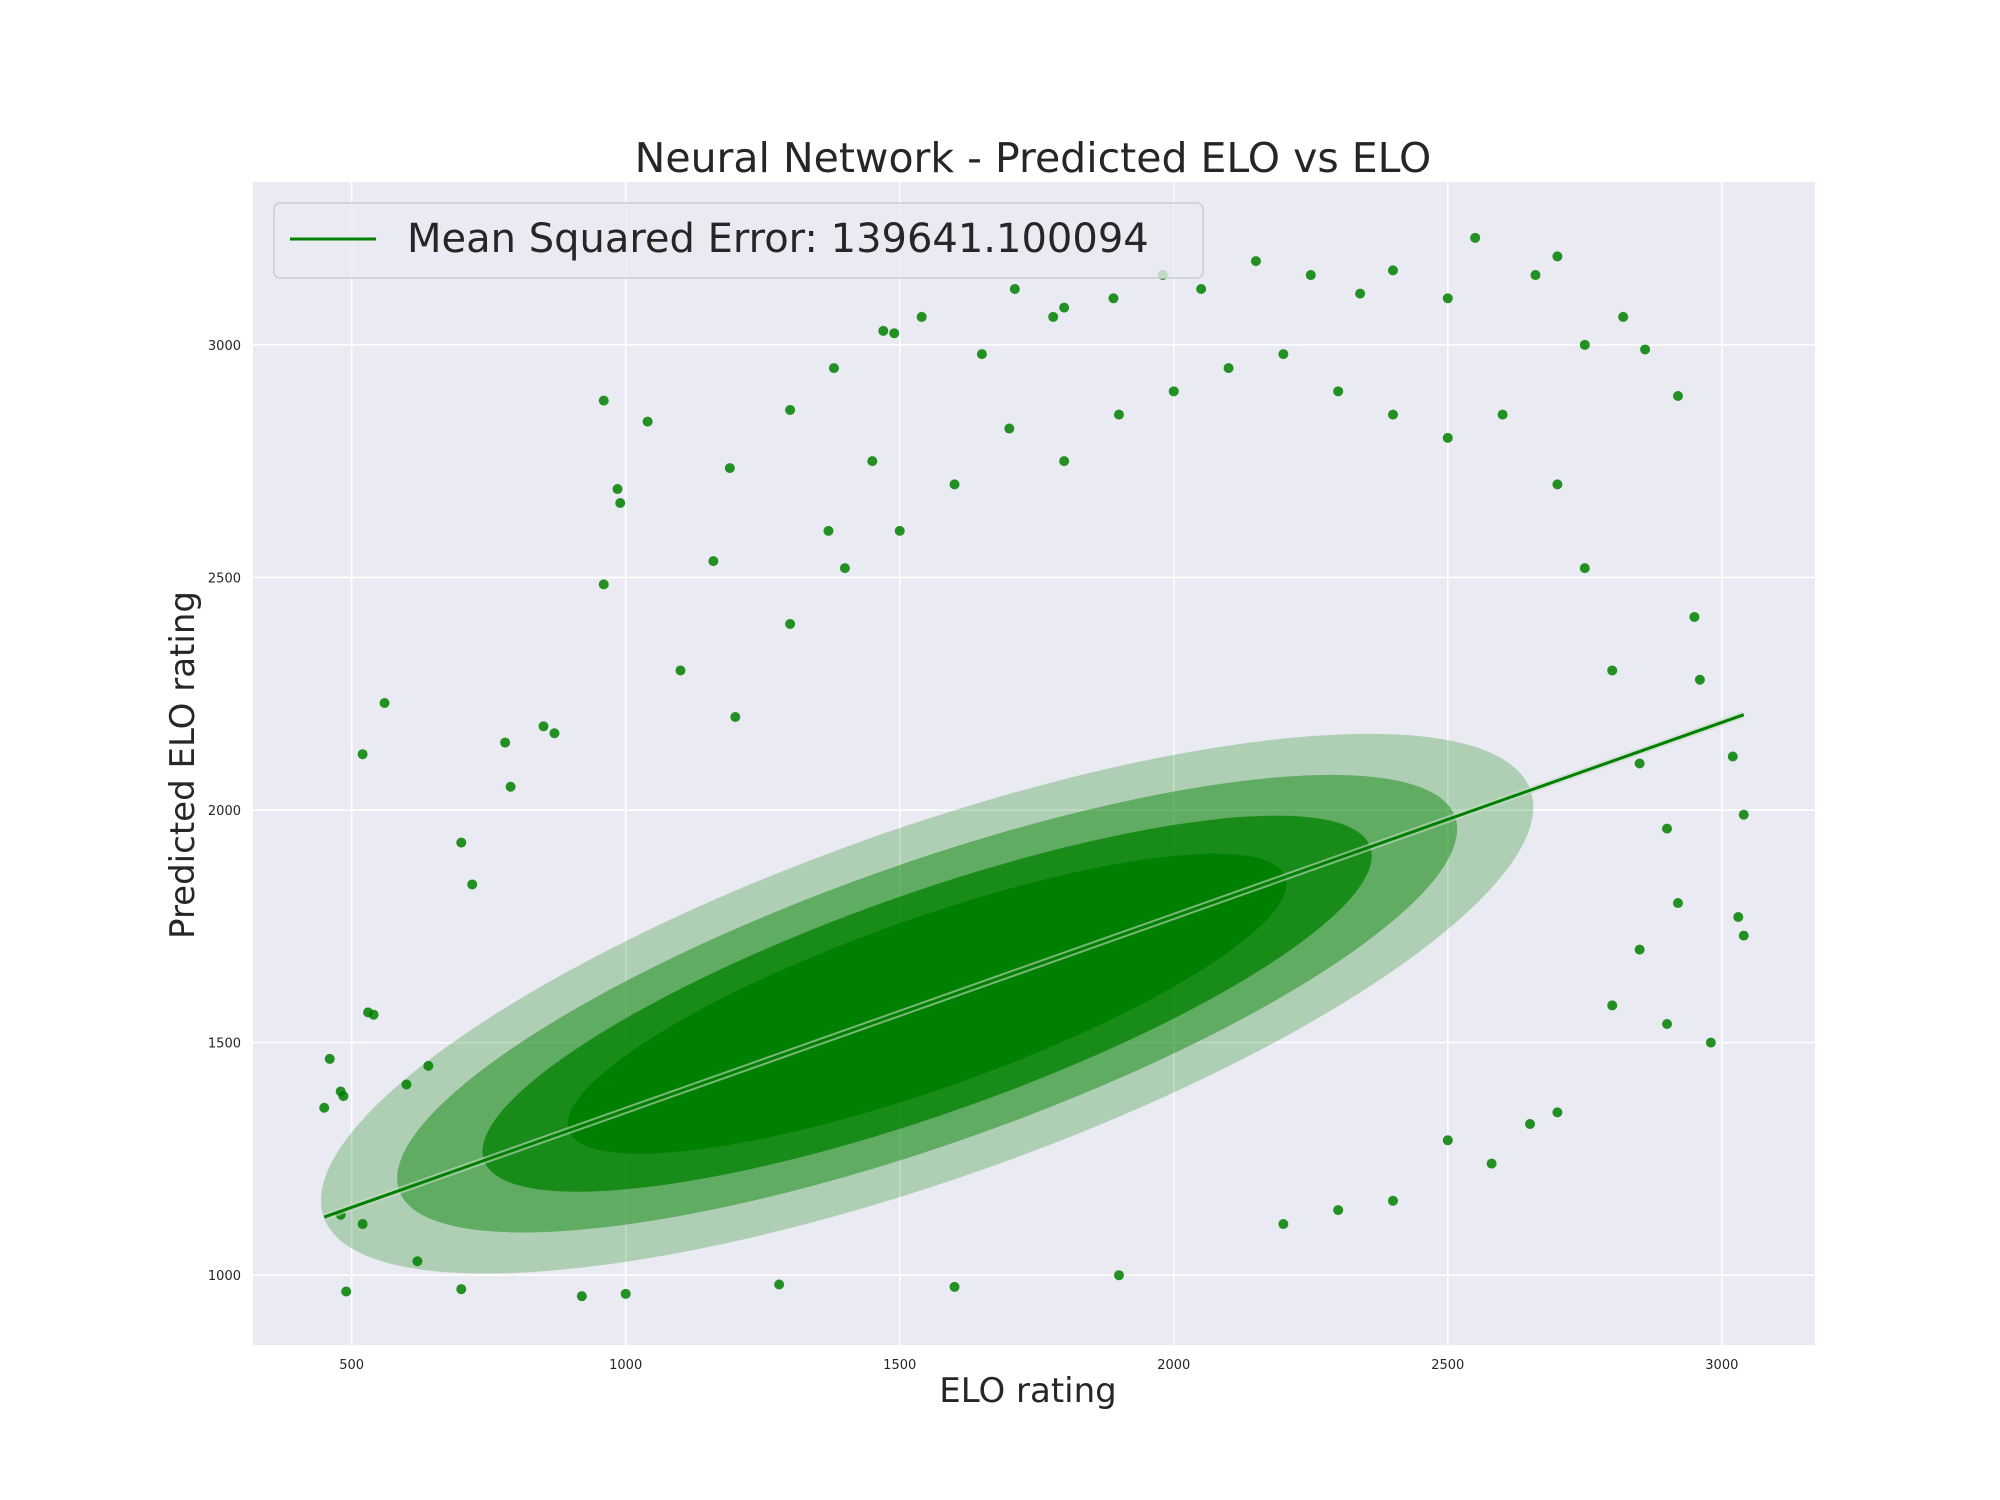  What do you see at coordinates (778, 239) in the screenshot?
I see `legend-label: Mean Squared Error: 139641.100094` at bounding box center [778, 239].